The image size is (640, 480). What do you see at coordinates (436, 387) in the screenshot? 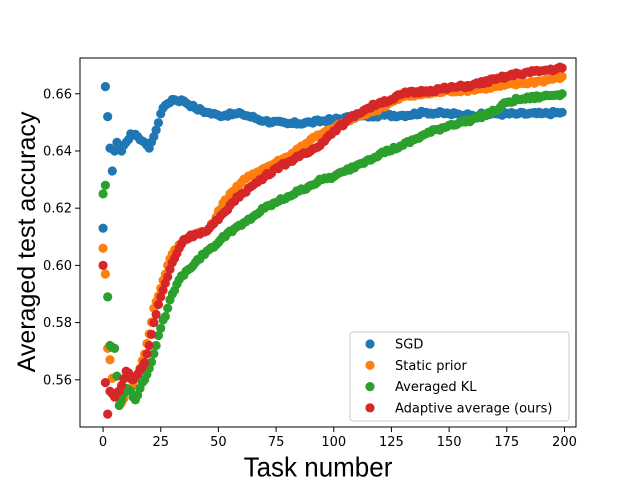
I see `legend-label: Averaged KL` at bounding box center [436, 387].